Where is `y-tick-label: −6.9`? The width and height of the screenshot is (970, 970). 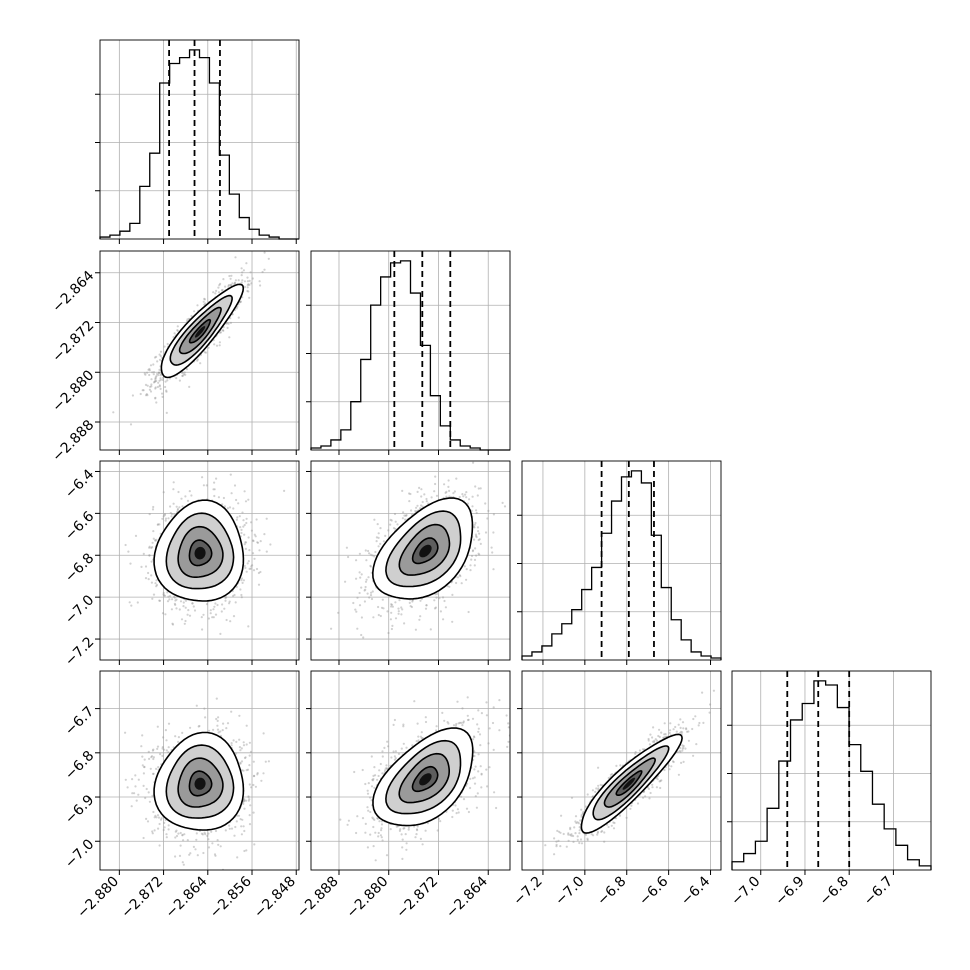 y-tick-label: −6.9 is located at coordinates (79, 809).